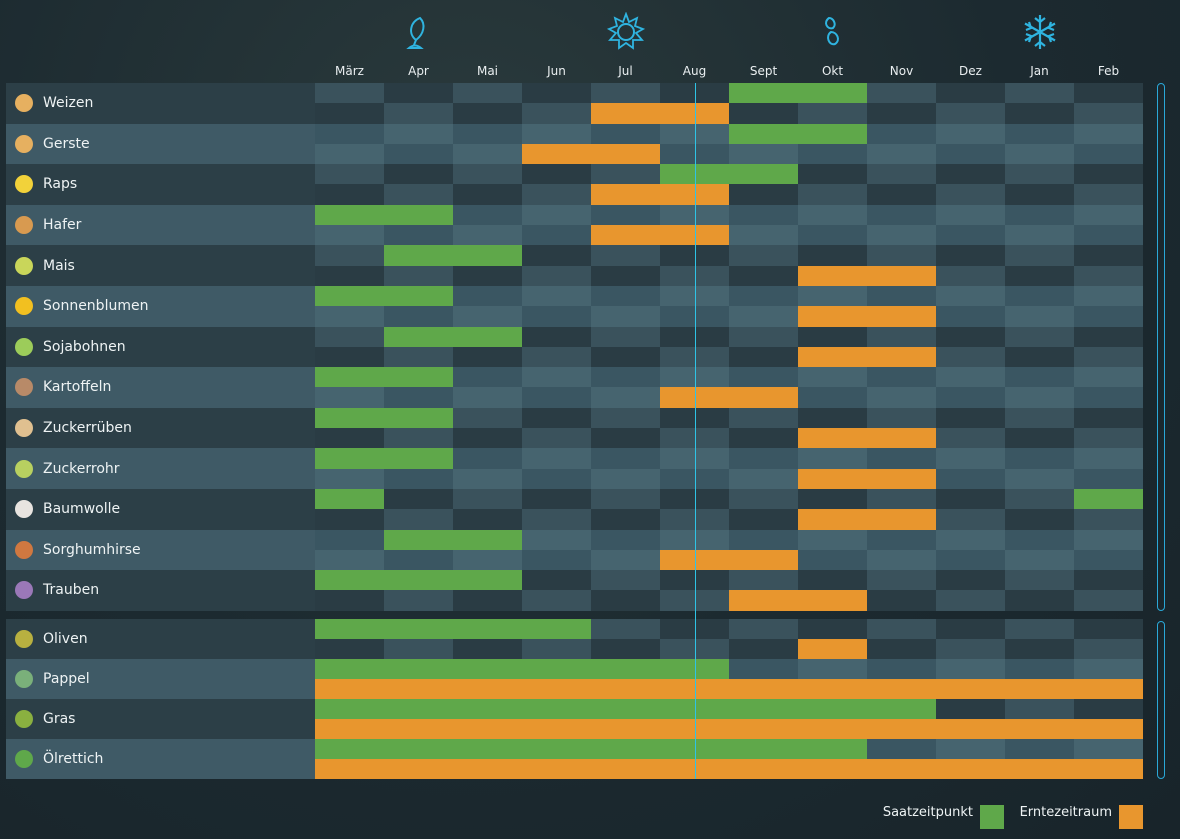 This screenshot has height=839, width=1180. Describe the element at coordinates (24, 679) in the screenshot. I see `poplar-icon` at that location.